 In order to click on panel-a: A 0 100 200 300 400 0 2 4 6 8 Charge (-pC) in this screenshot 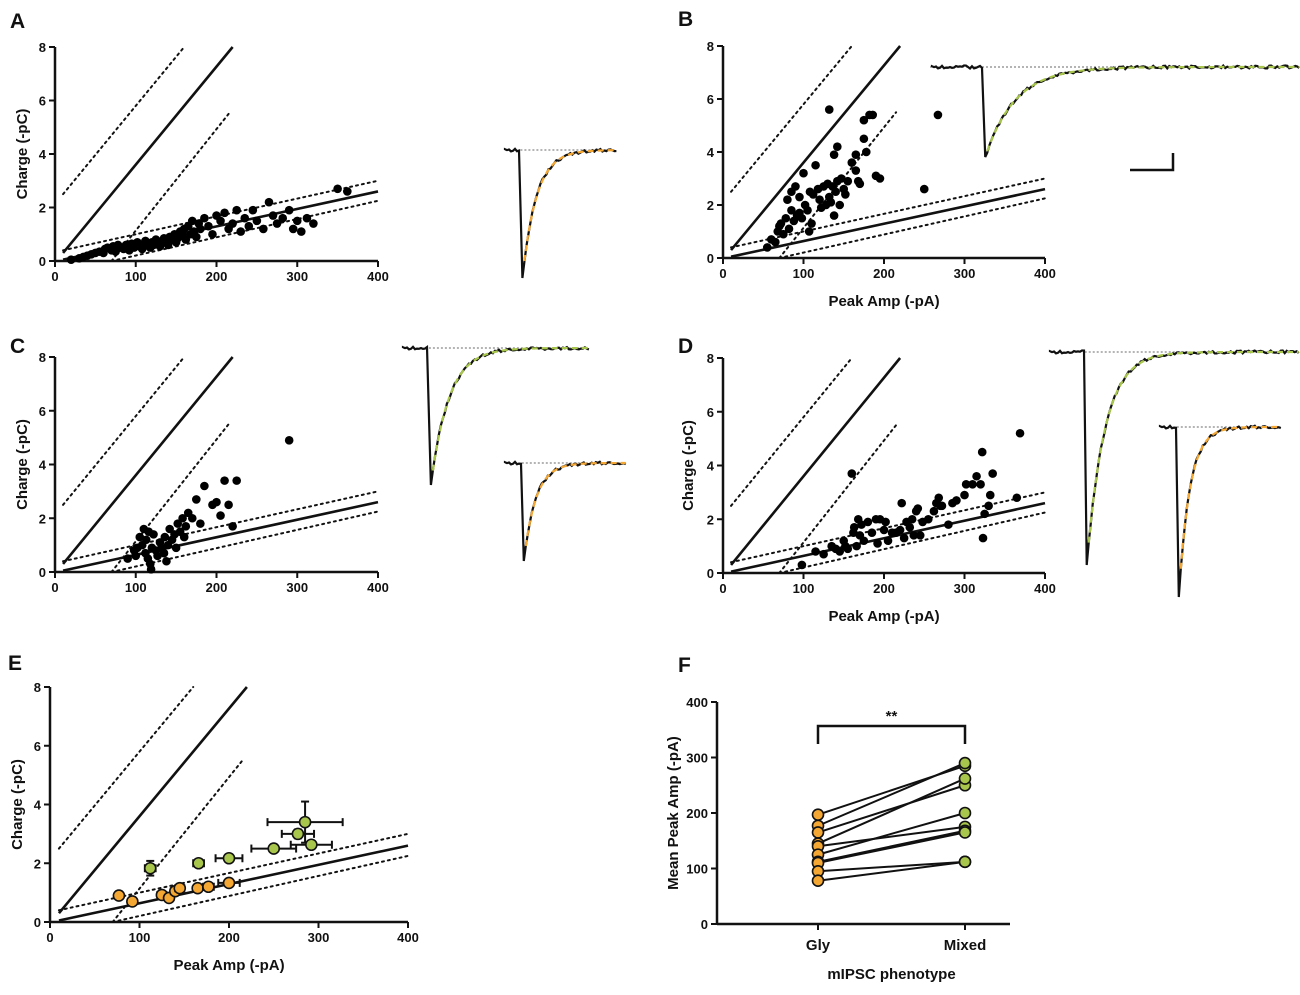, I will do `click(199, 147)`.